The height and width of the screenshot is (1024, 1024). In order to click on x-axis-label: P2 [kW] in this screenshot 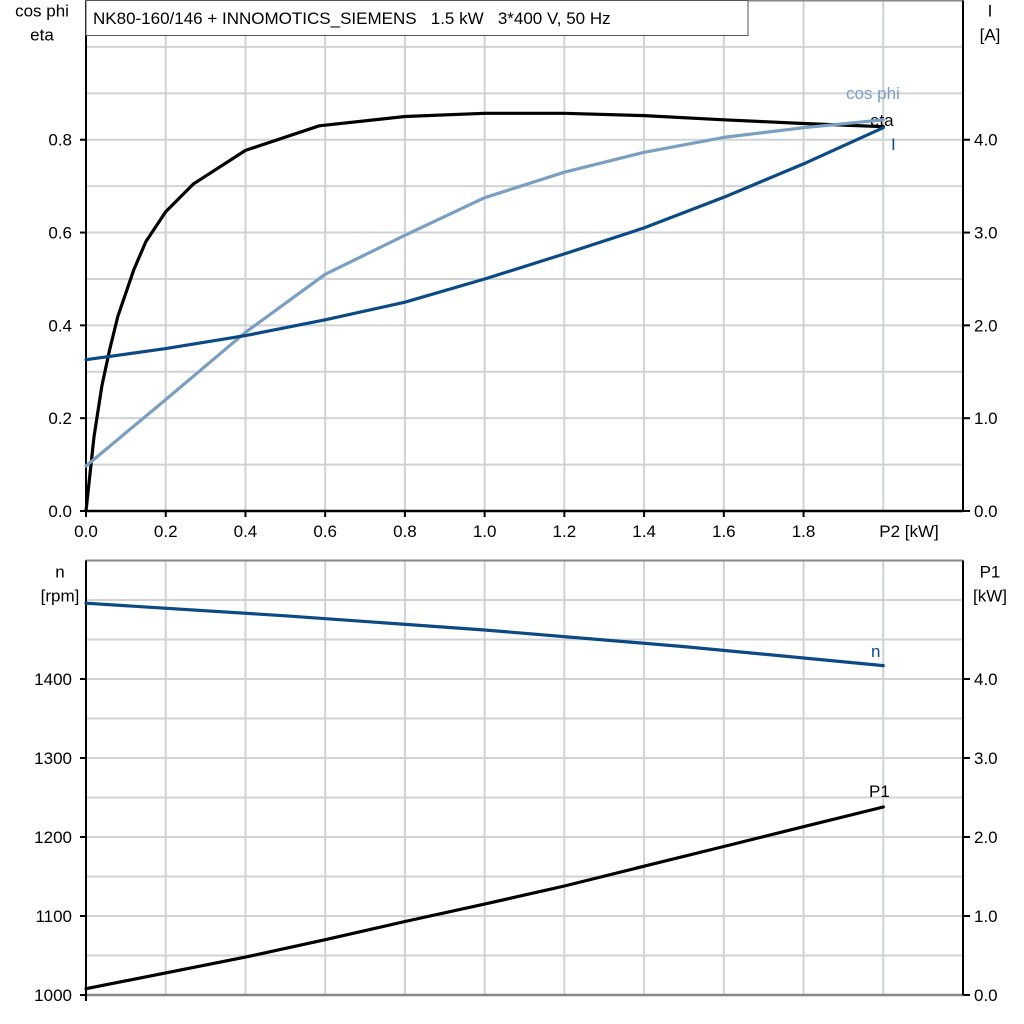, I will do `click(909, 531)`.